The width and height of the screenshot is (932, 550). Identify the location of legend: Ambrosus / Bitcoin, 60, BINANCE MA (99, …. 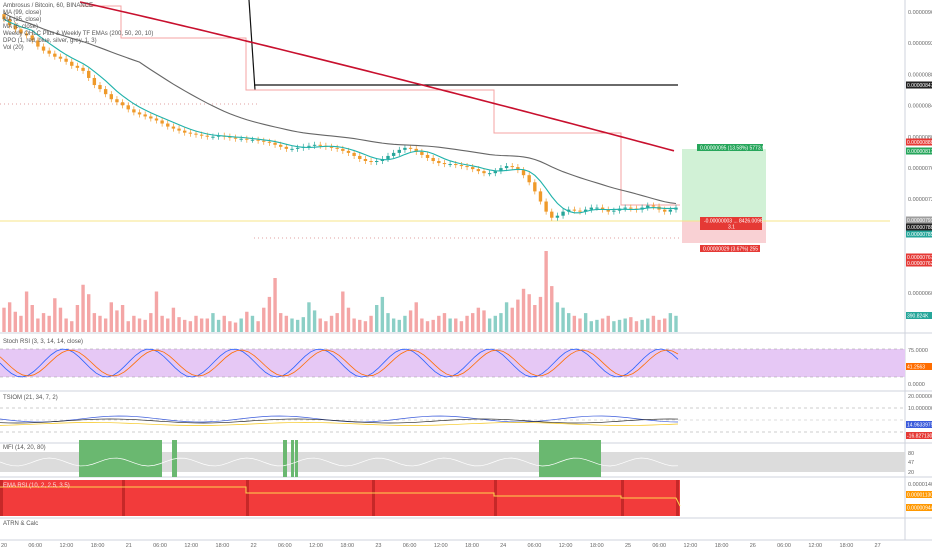
(78, 27).